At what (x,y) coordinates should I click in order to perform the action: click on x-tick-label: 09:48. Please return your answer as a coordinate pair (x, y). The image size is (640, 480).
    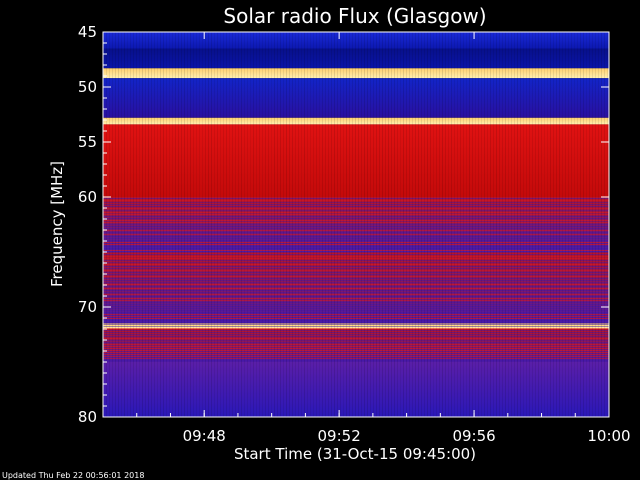
    Looking at the image, I should click on (204, 436).